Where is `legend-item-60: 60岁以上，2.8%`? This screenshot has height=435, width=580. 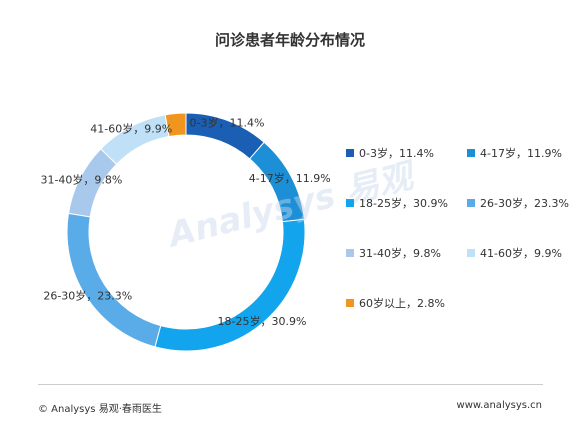
legend-item-60: 60岁以上，2.8% is located at coordinates (395, 303).